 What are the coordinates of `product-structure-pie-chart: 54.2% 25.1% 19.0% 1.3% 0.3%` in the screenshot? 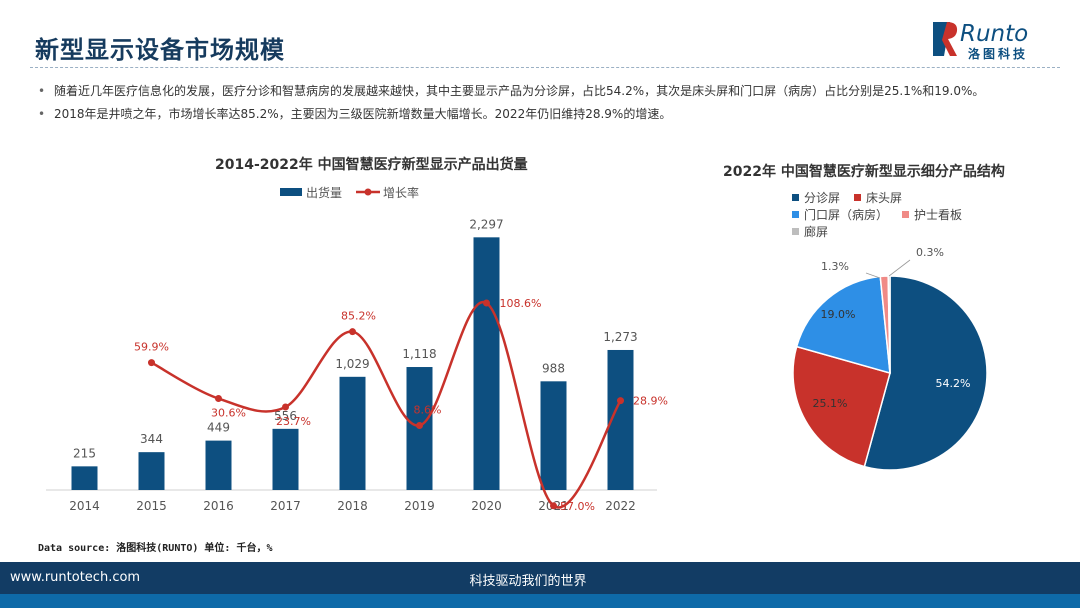 It's located at (890, 358).